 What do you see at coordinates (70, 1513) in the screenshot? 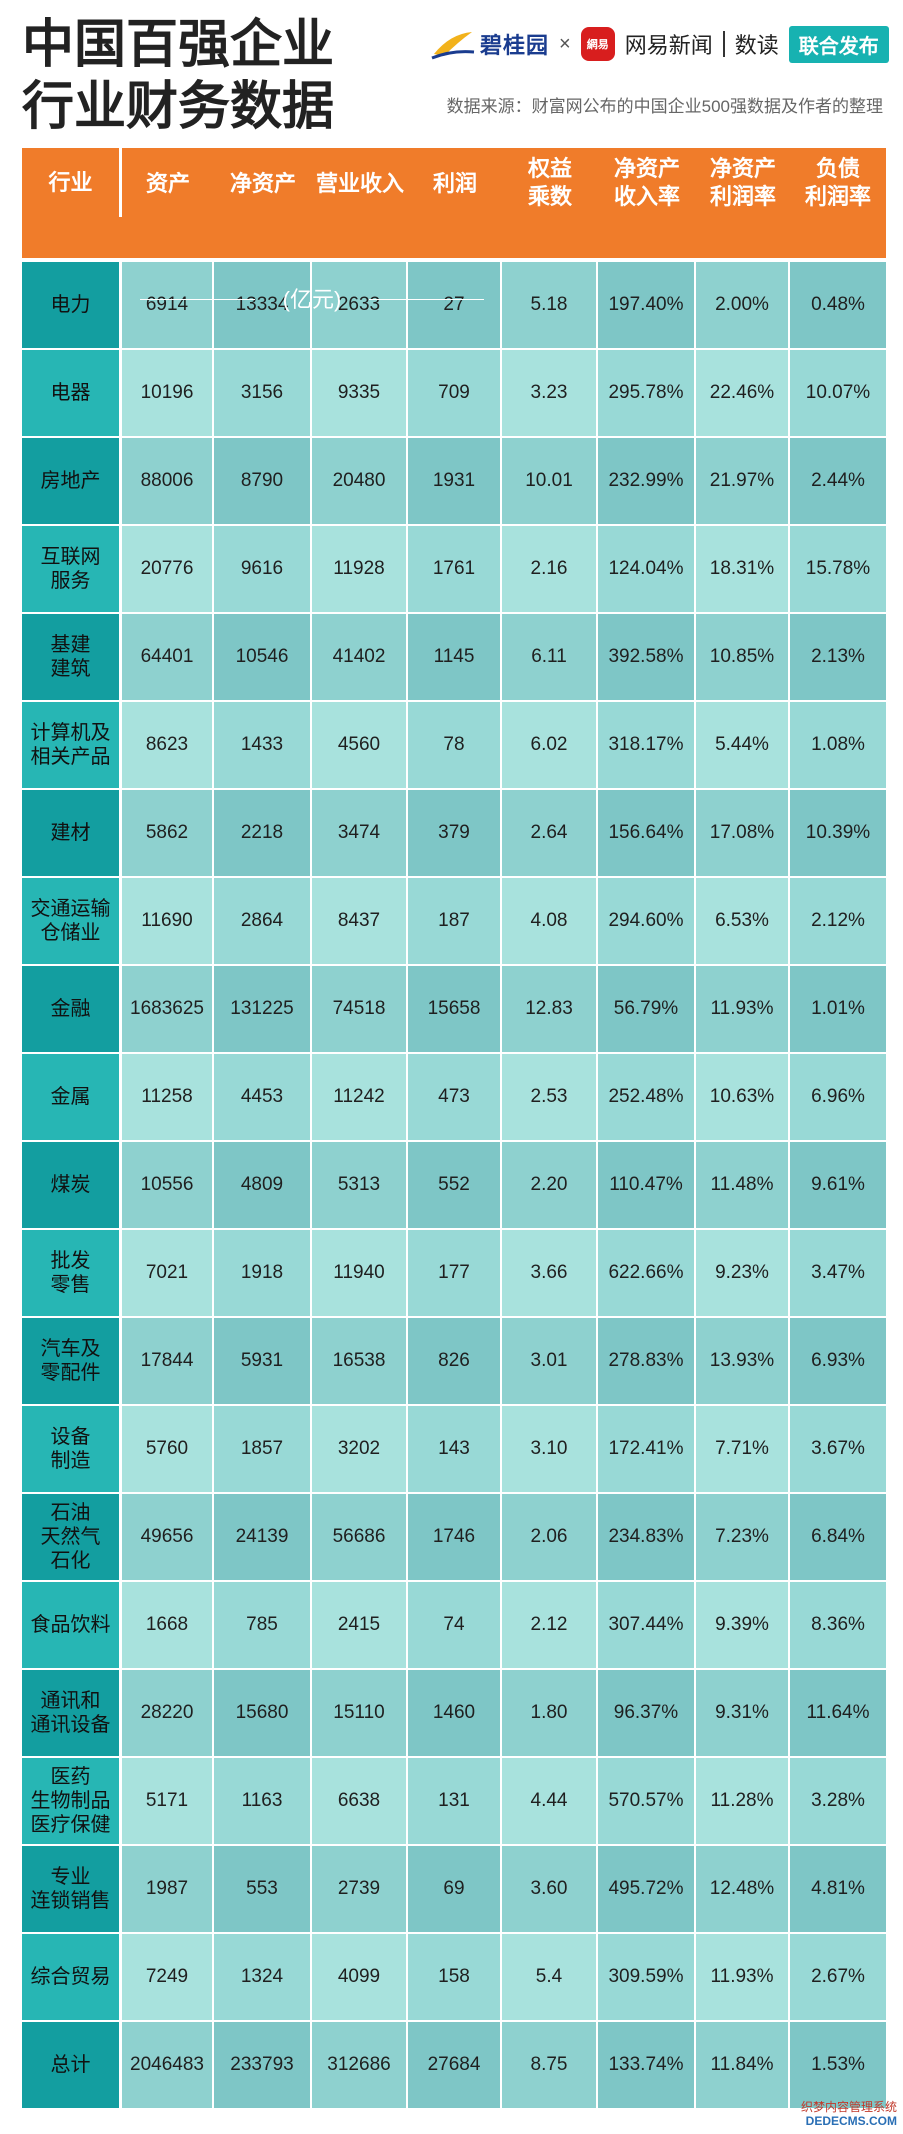
I see `industry-line: 石油` at bounding box center [70, 1513].